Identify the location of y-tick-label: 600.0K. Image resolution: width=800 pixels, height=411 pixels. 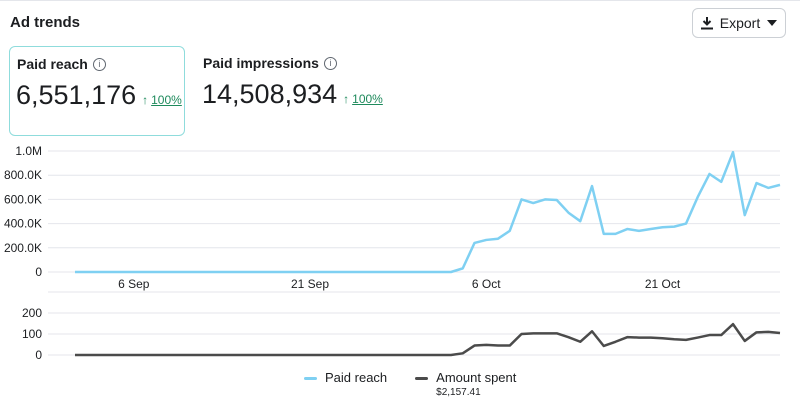
(23, 199).